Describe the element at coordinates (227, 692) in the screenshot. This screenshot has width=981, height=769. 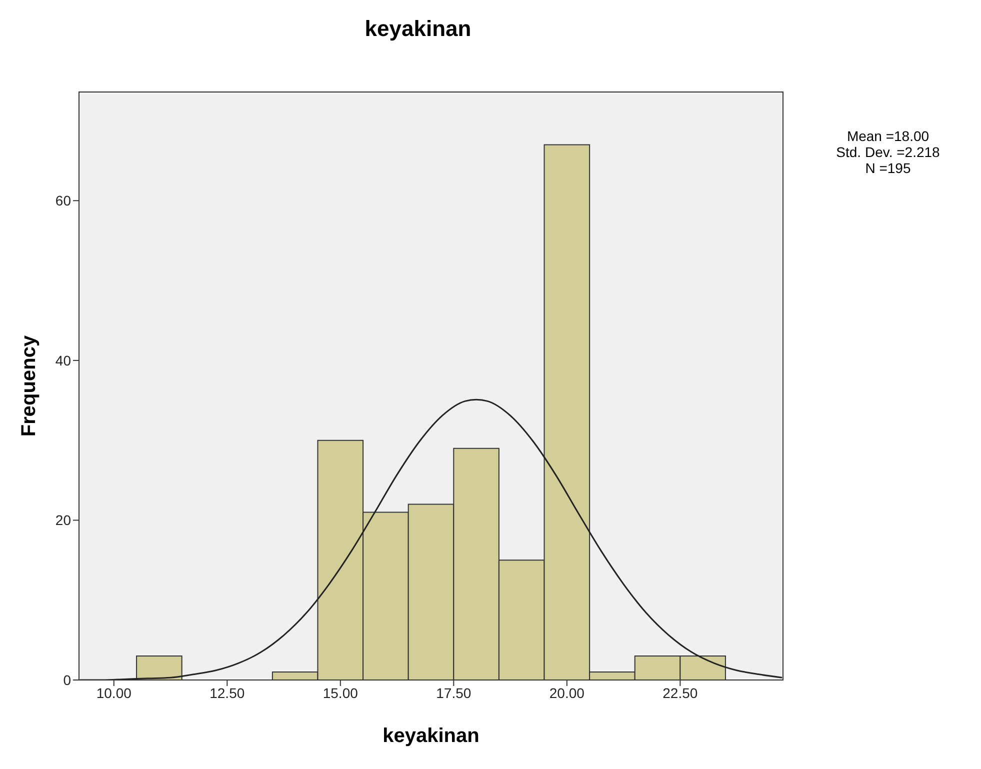
I see `x-tick-label: 12.50` at that location.